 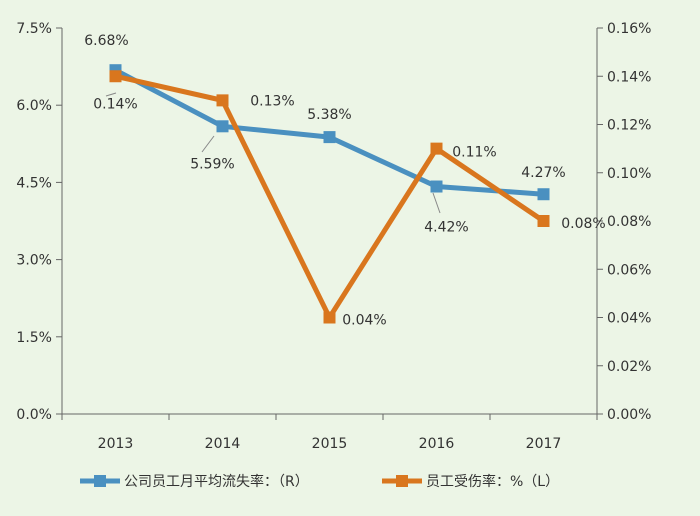 What do you see at coordinates (583, 224) in the screenshot?
I see `data-label: 0.08%` at bounding box center [583, 224].